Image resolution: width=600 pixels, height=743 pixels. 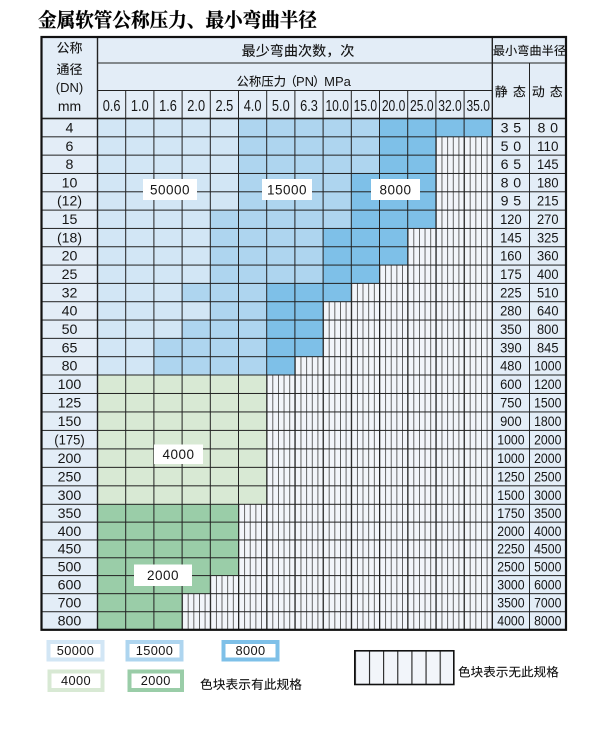 I want to click on svg-text: 32, so click(x=70, y=293).